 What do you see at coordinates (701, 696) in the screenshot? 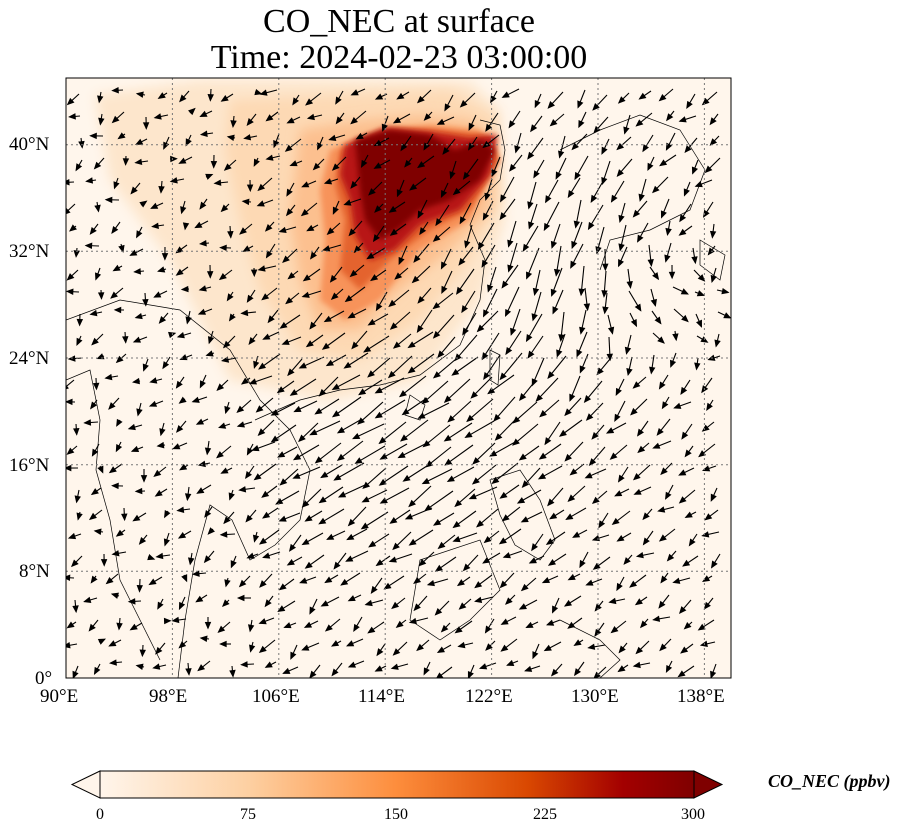
I see `lon-tick-138: 138°E` at bounding box center [701, 696].